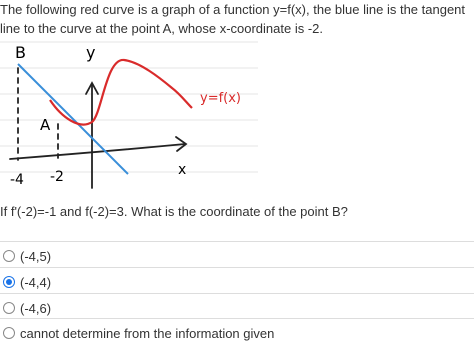 The image size is (474, 345). I want to click on label-curve: y=f(x), so click(220, 98).